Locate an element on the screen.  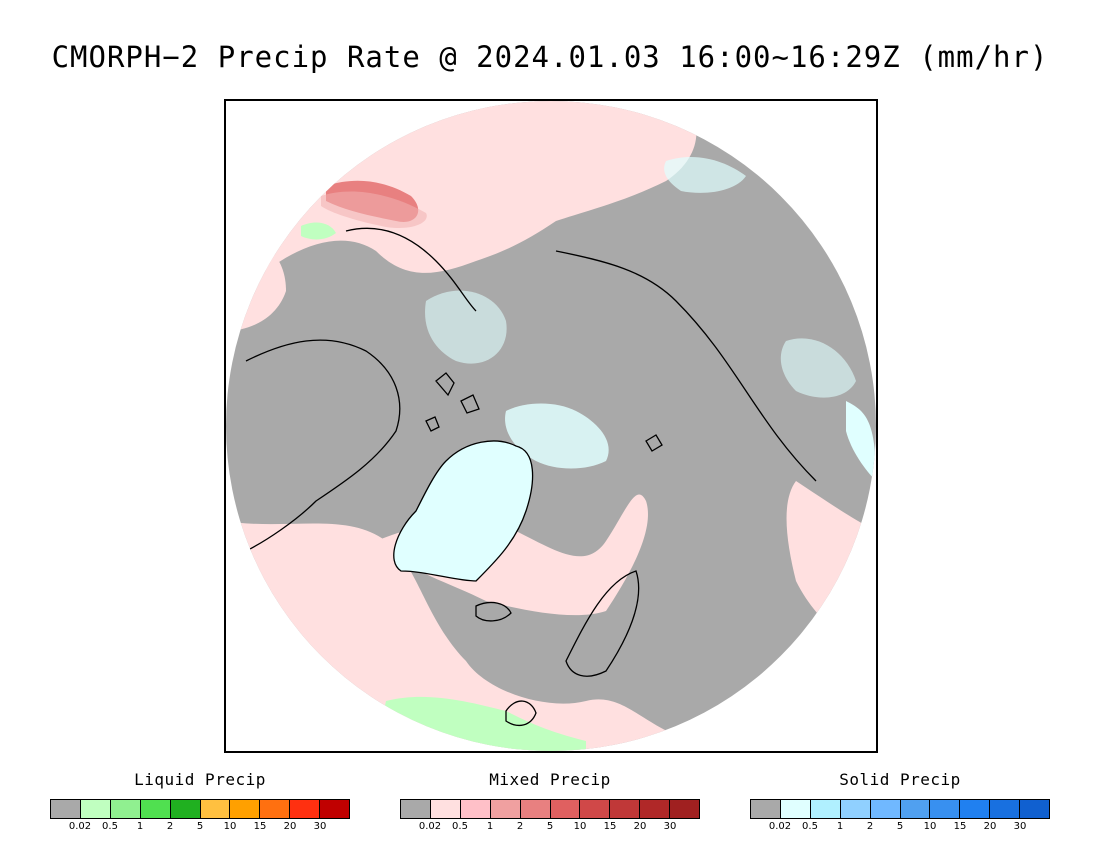
legend-liquid: Liquid Precip 0.02 0.5 1 2 5 10 15 20 30 is located at coordinates (200, 801).